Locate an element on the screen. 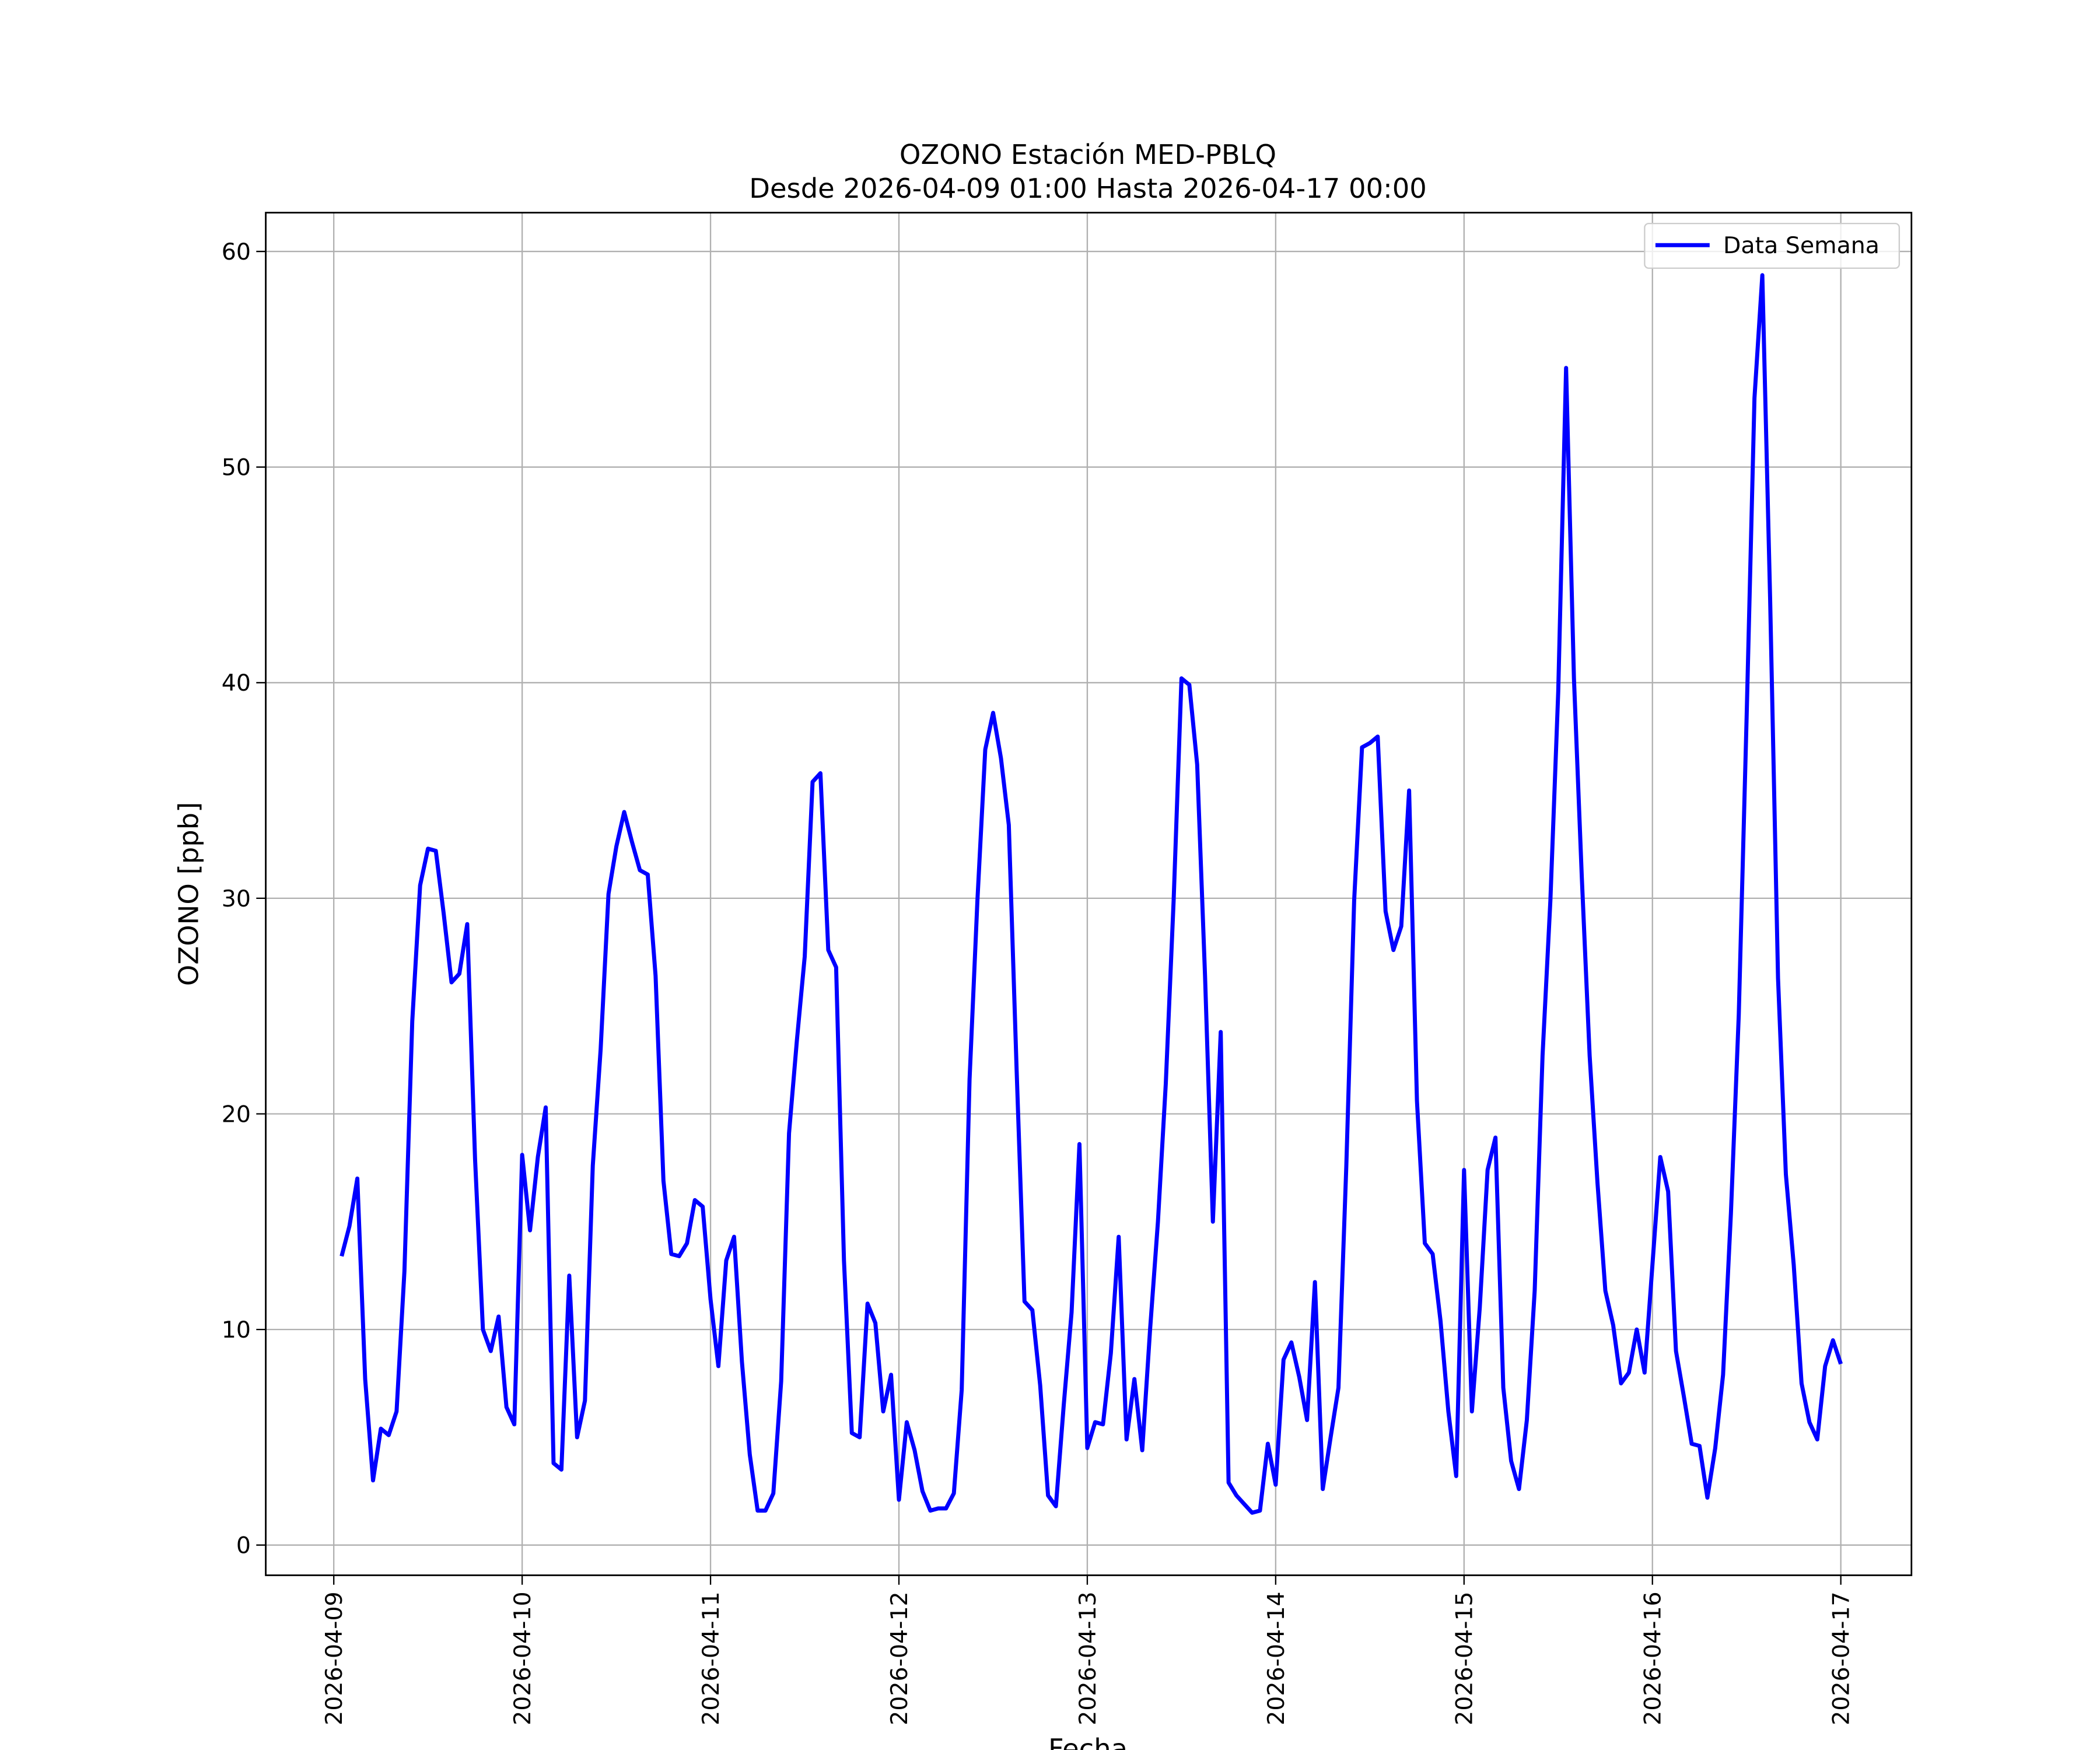 This screenshot has width=2100, height=1750. x-tick-label: 2026-04-10 is located at coordinates (522, 1658).